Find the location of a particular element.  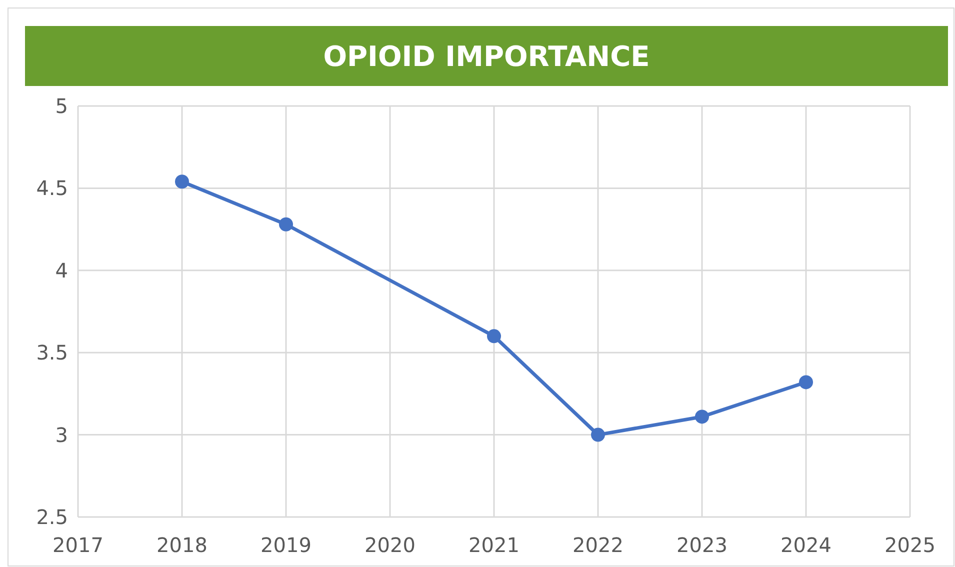

y-tick-label: 3.5 is located at coordinates (52, 352).